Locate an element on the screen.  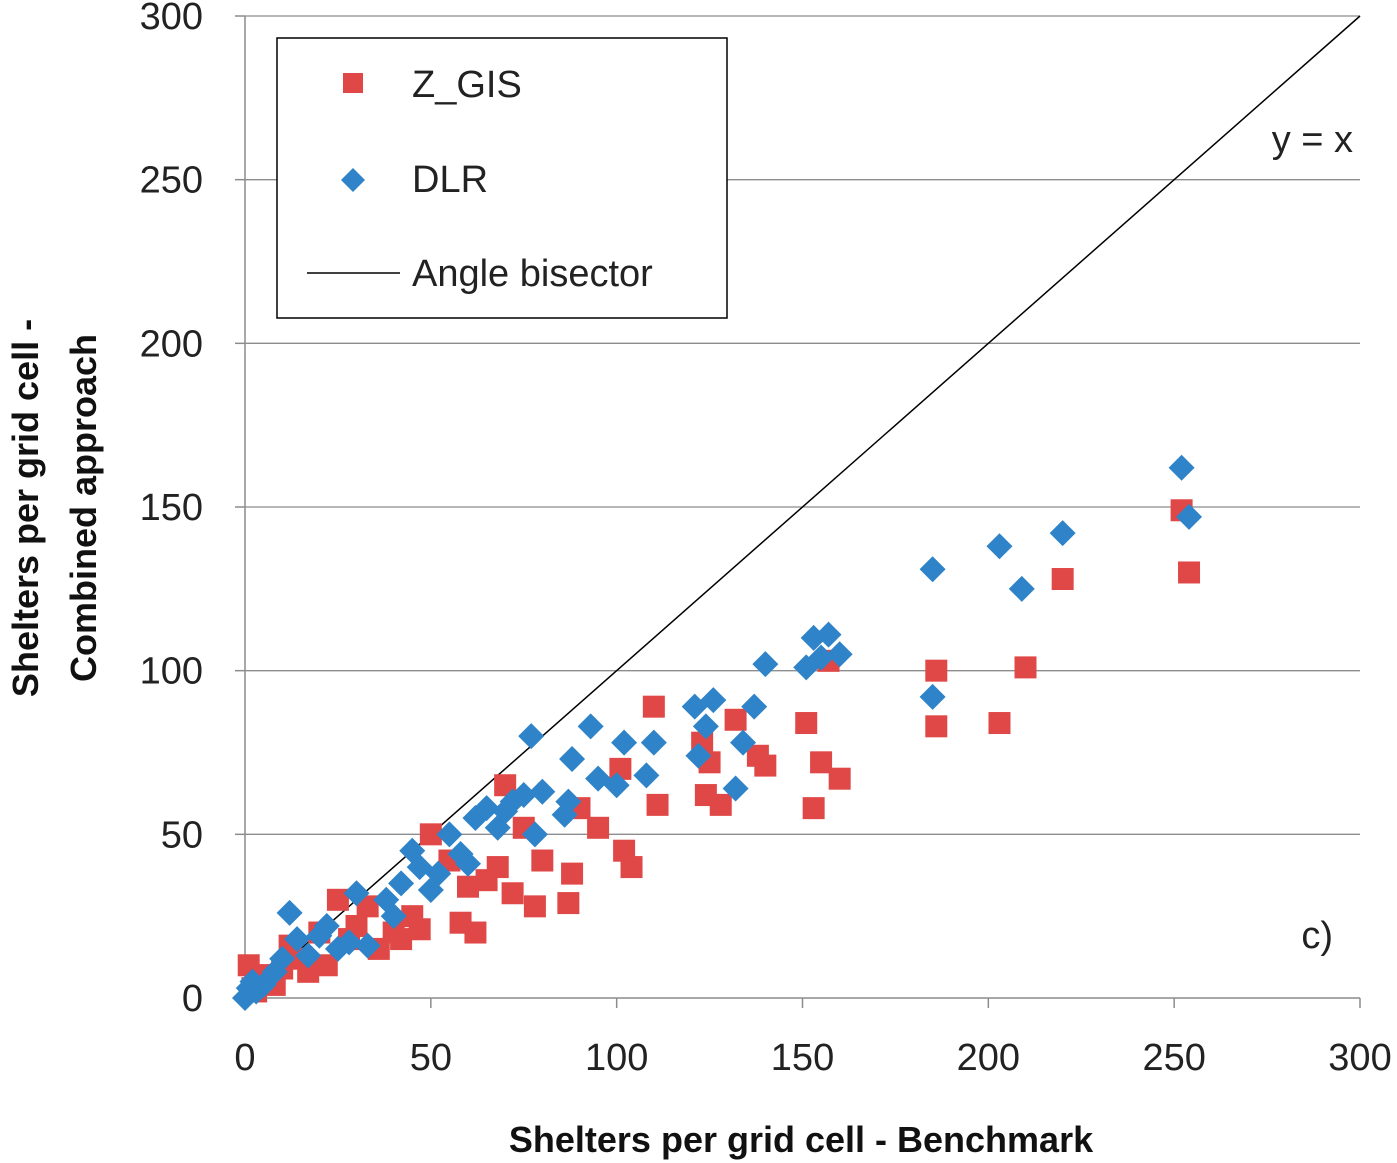
x-tick-label-50: 50 is located at coordinates (431, 1058).